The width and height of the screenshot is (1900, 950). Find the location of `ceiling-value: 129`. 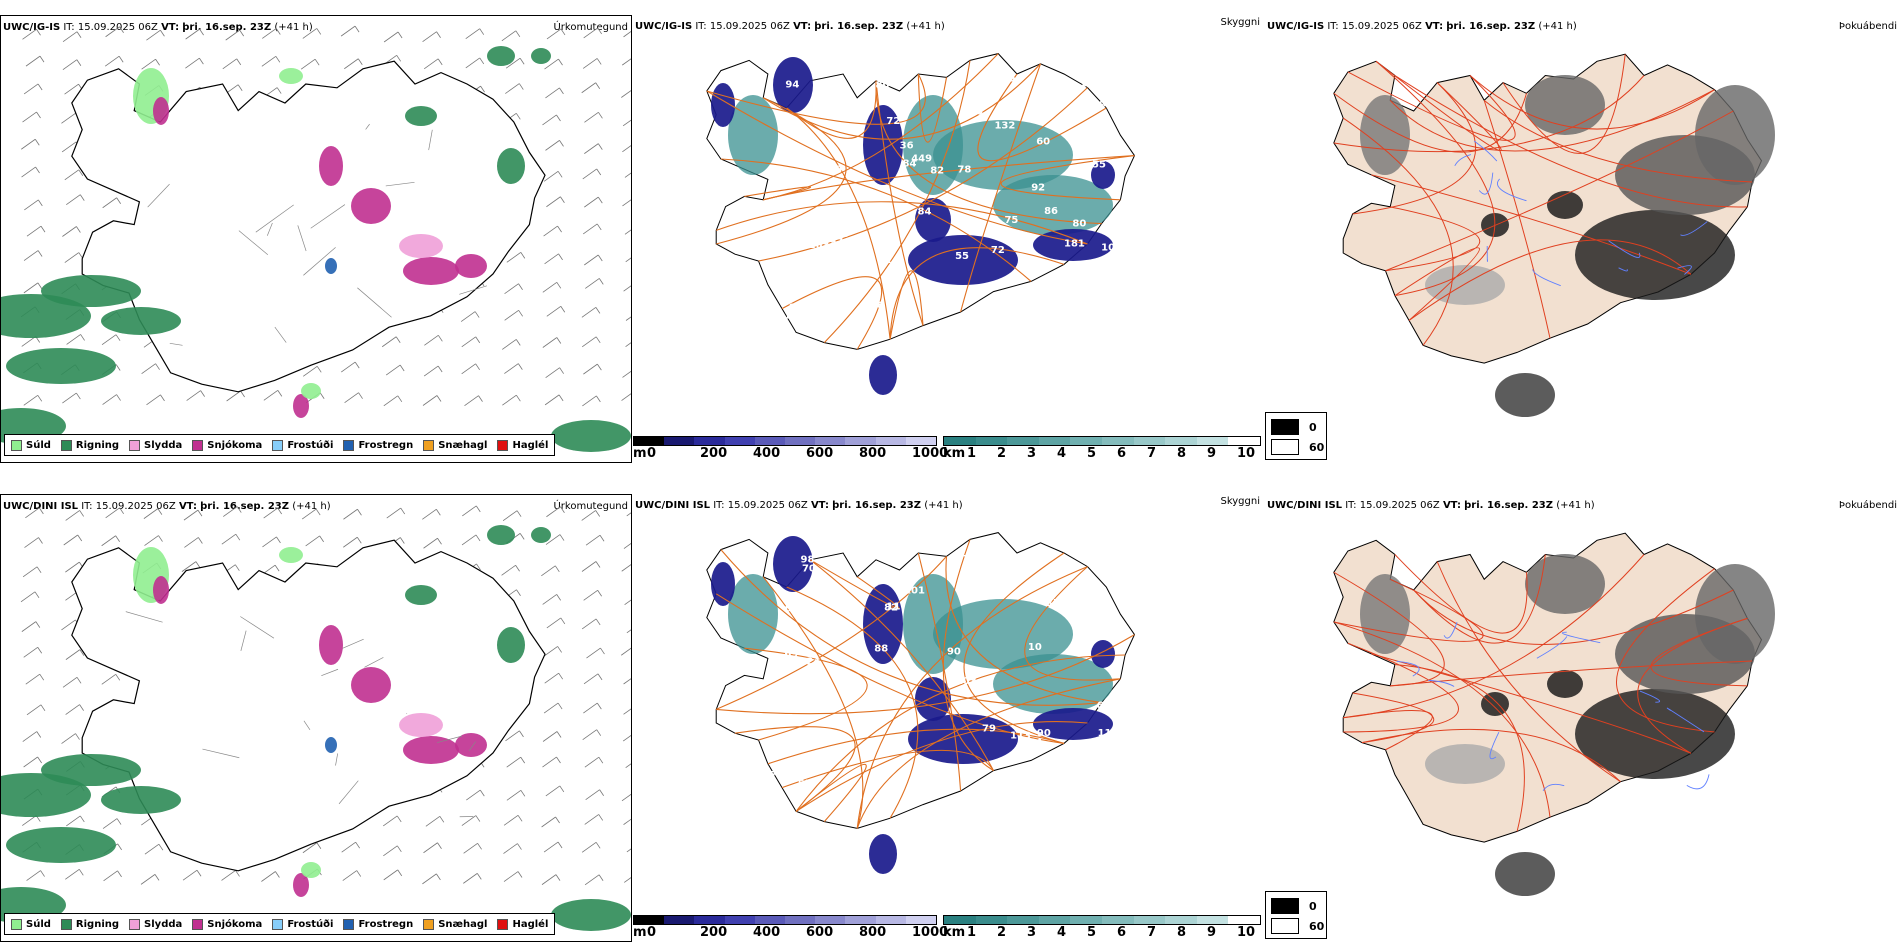

ceiling-value: 129 is located at coordinates (815, 677).